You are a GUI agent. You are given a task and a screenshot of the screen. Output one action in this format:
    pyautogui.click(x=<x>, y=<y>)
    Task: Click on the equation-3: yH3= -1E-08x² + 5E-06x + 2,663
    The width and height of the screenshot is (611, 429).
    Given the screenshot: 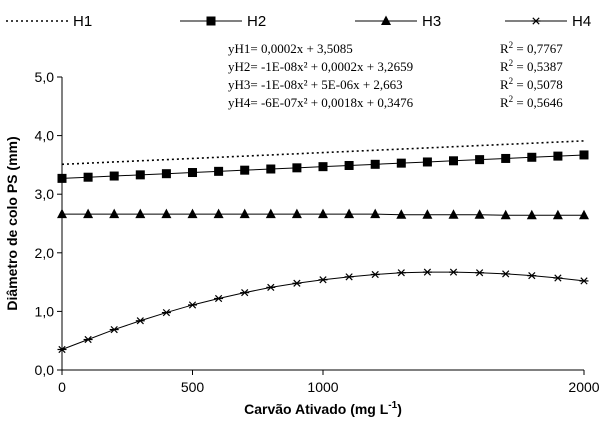 What is the action you would take?
    pyautogui.click(x=315, y=84)
    